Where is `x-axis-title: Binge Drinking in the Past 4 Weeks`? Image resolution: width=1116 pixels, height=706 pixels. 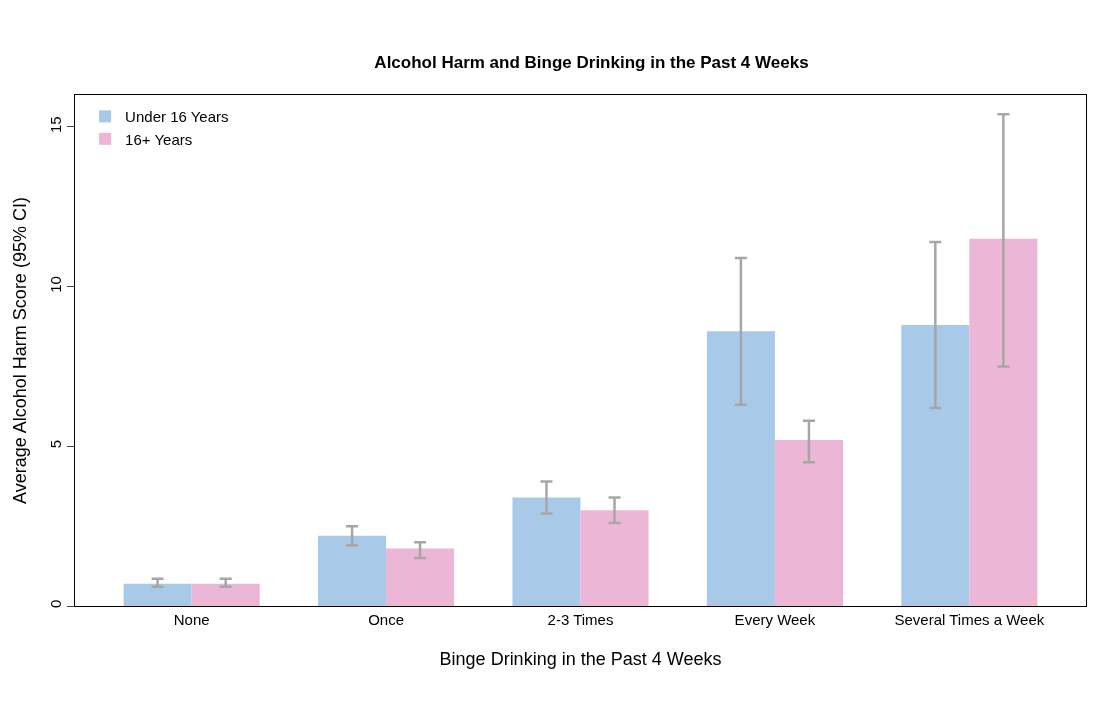
x-axis-title: Binge Drinking in the Past 4 Weeks is located at coordinates (580, 659).